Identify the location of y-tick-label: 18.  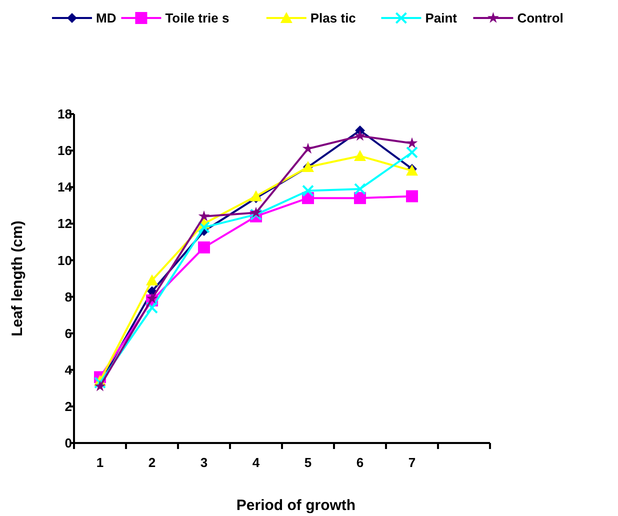
(65, 114).